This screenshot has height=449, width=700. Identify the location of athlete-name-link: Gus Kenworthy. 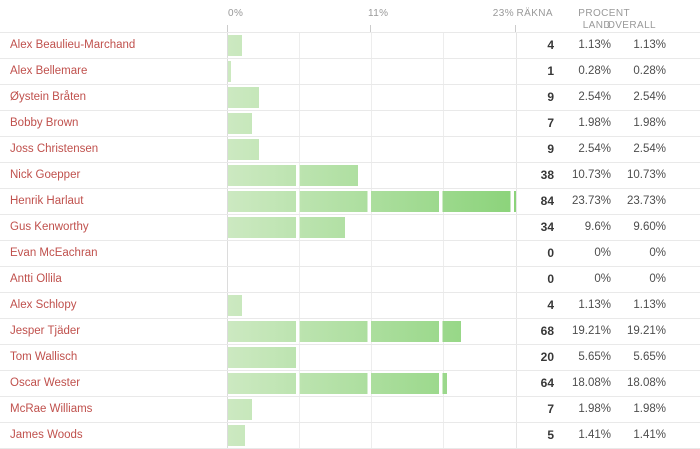
(49, 227).